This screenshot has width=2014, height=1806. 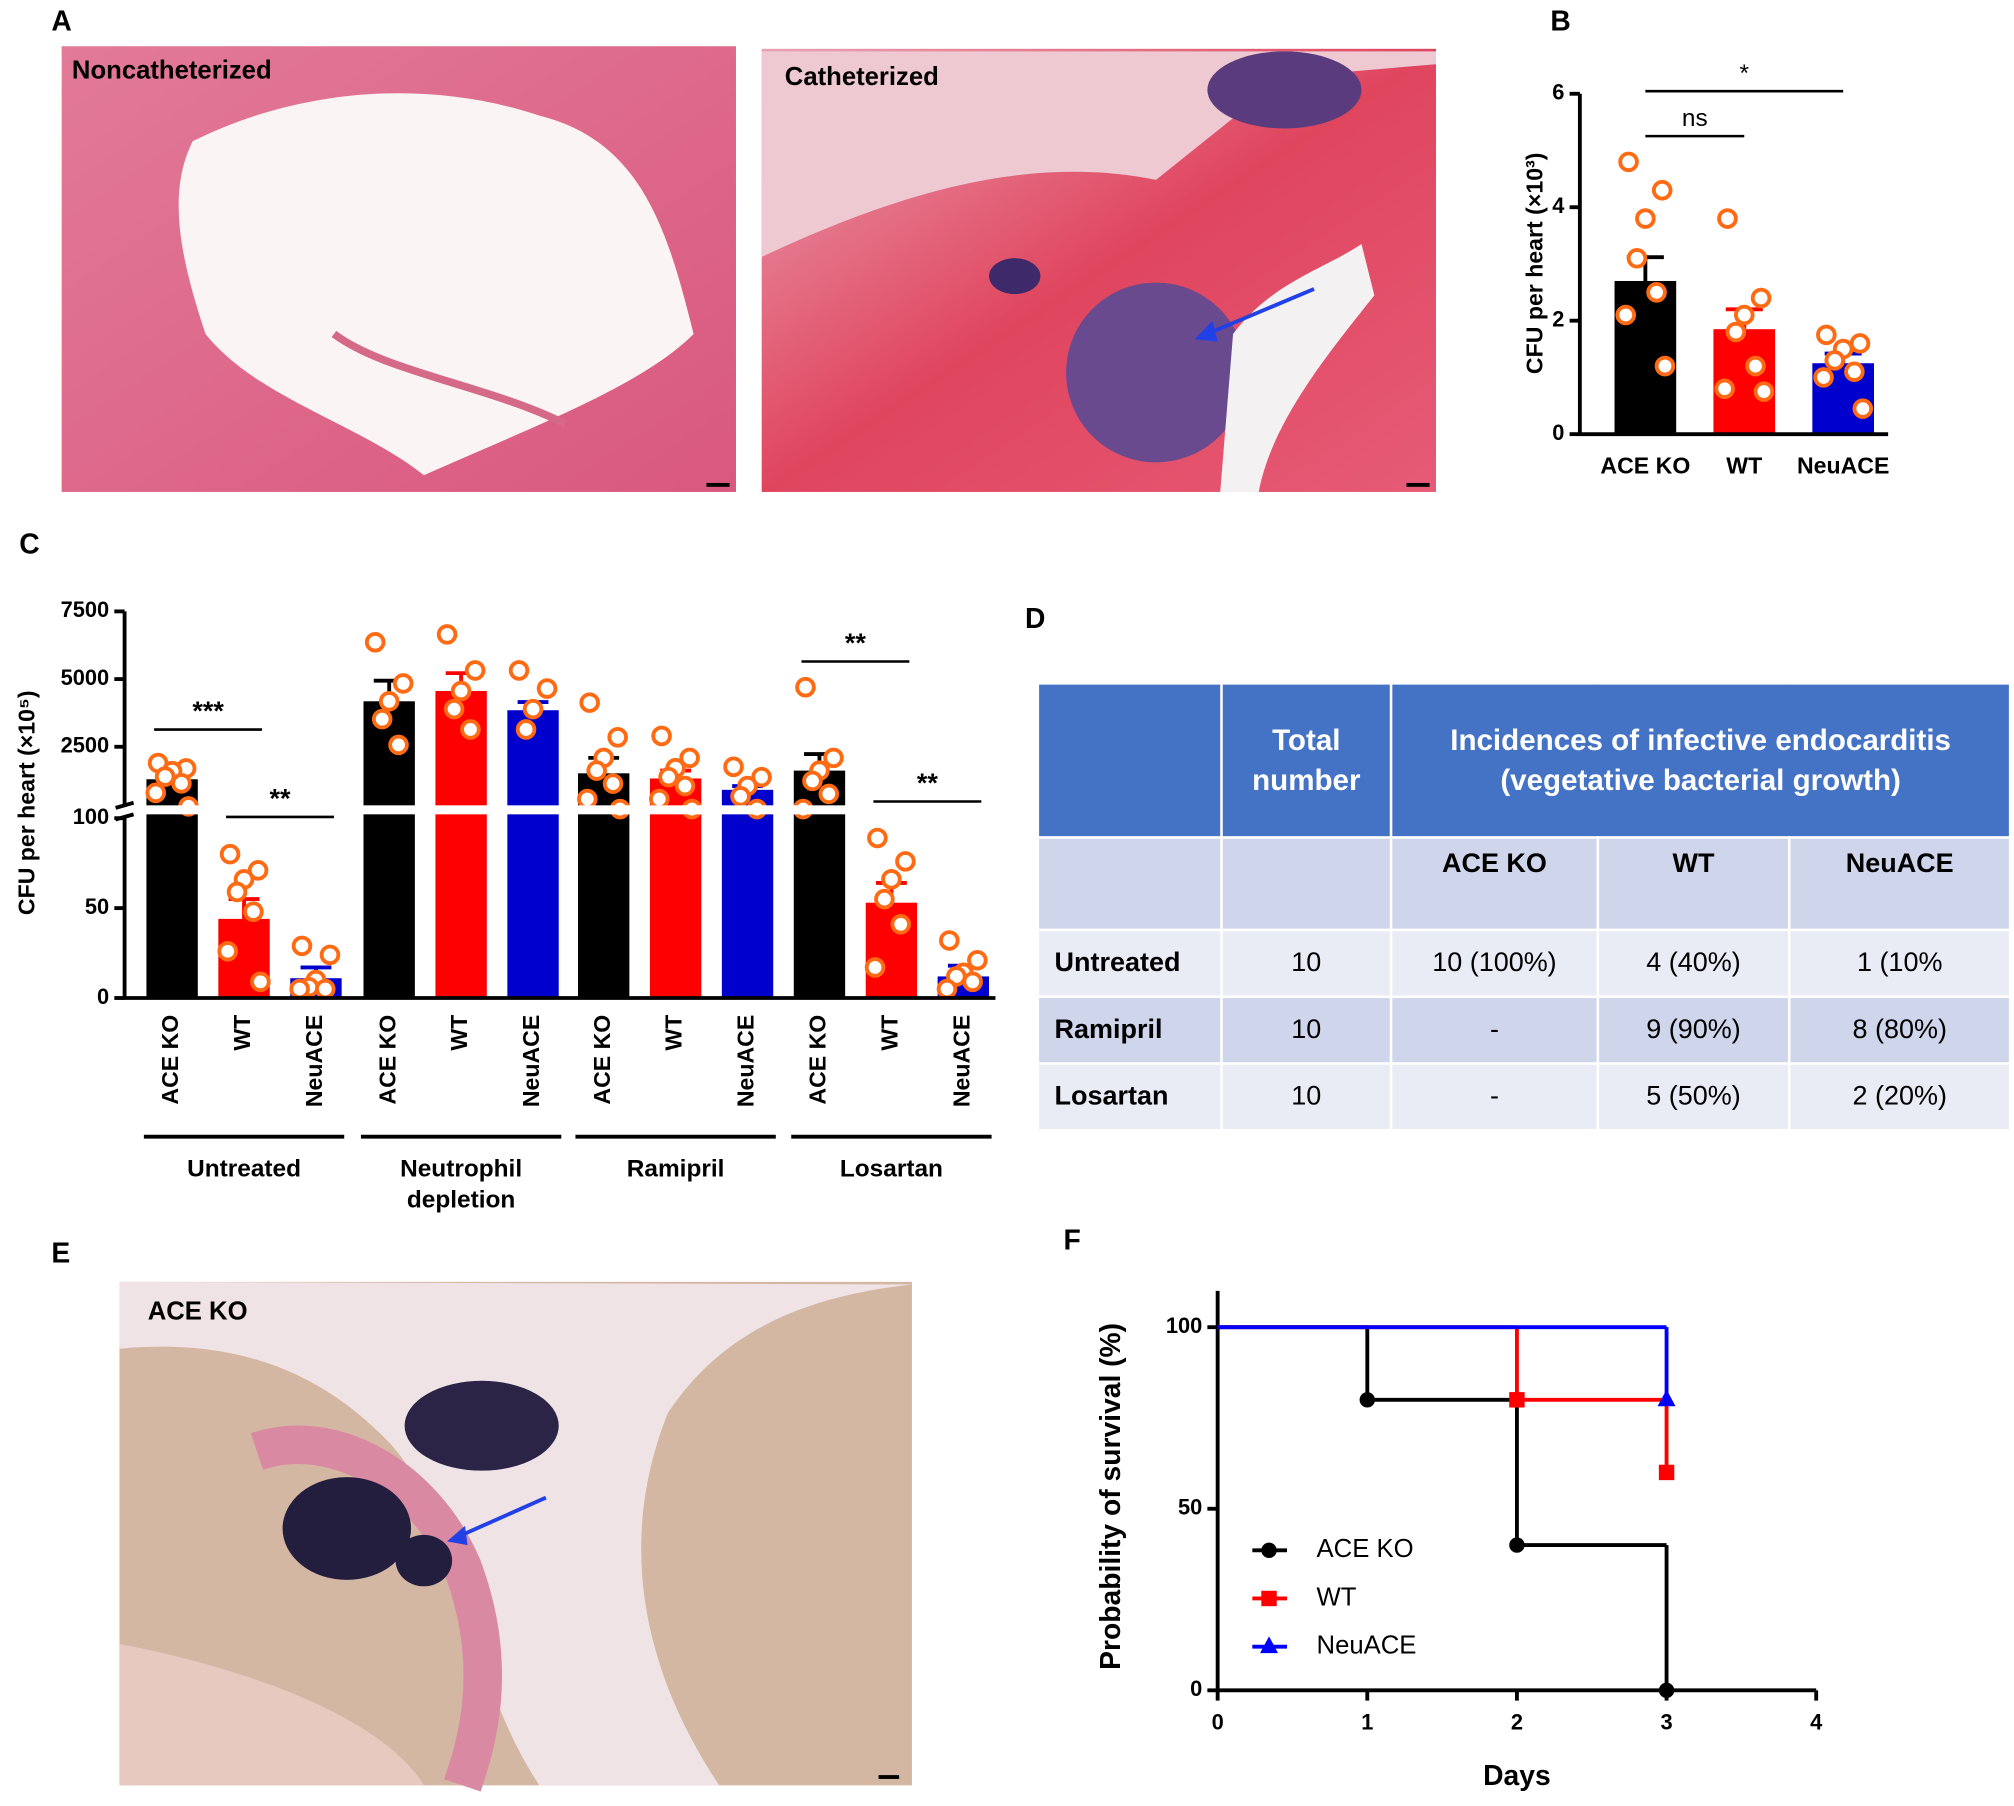 I want to click on table-row: Untreated 10 10 (100%) 4 (40%) 1 (10%, so click(x=1524, y=963).